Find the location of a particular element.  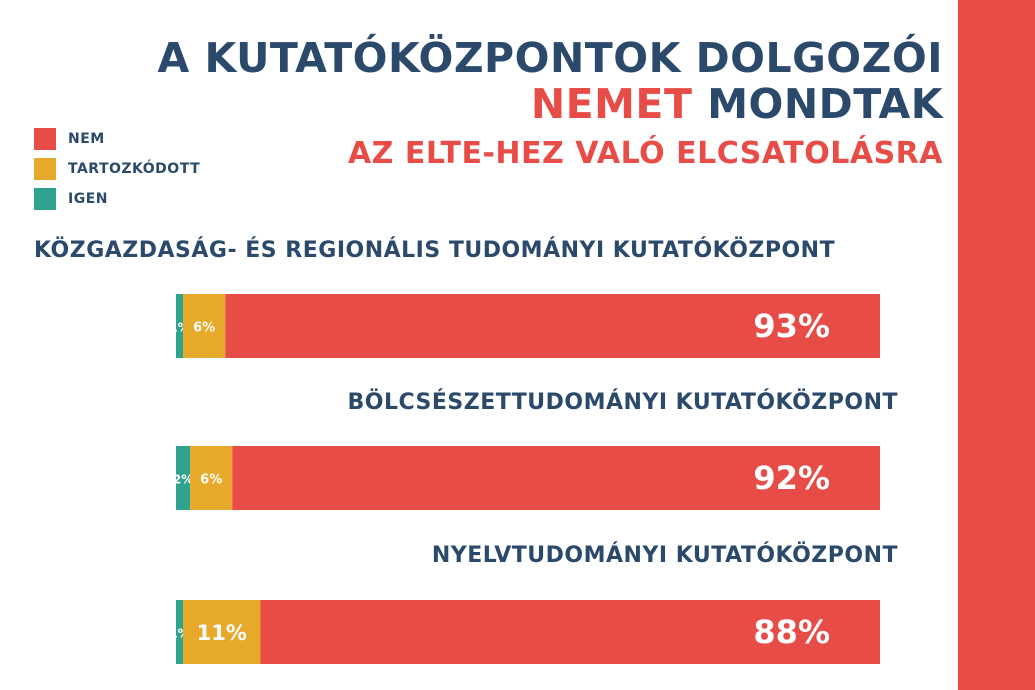

legend-item-nem: NEM is located at coordinates (117, 139).